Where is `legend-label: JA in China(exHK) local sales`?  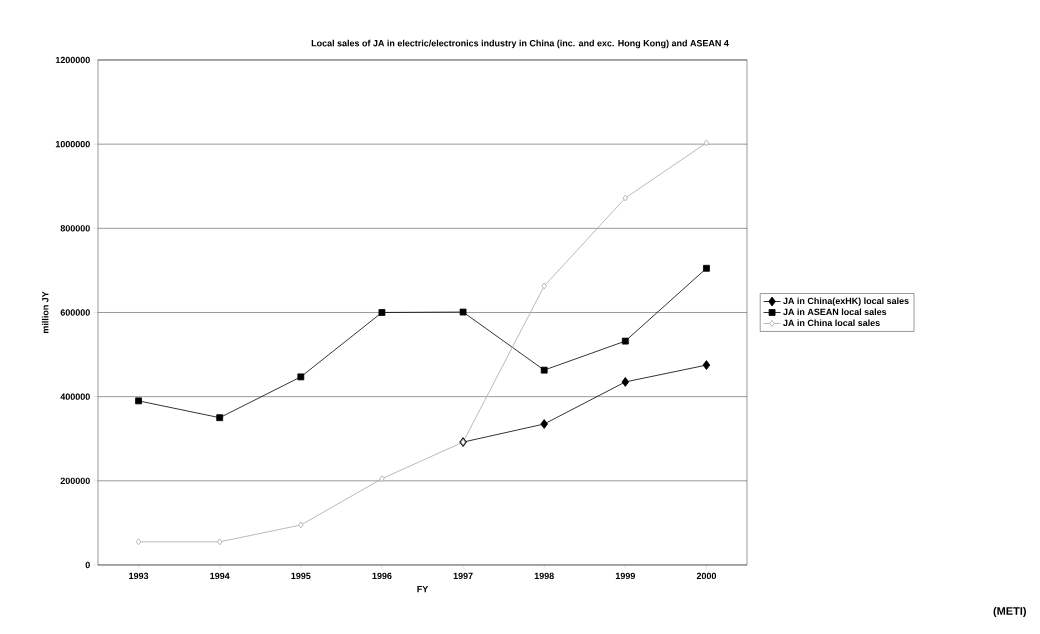 legend-label: JA in China(exHK) local sales is located at coordinates (846, 301).